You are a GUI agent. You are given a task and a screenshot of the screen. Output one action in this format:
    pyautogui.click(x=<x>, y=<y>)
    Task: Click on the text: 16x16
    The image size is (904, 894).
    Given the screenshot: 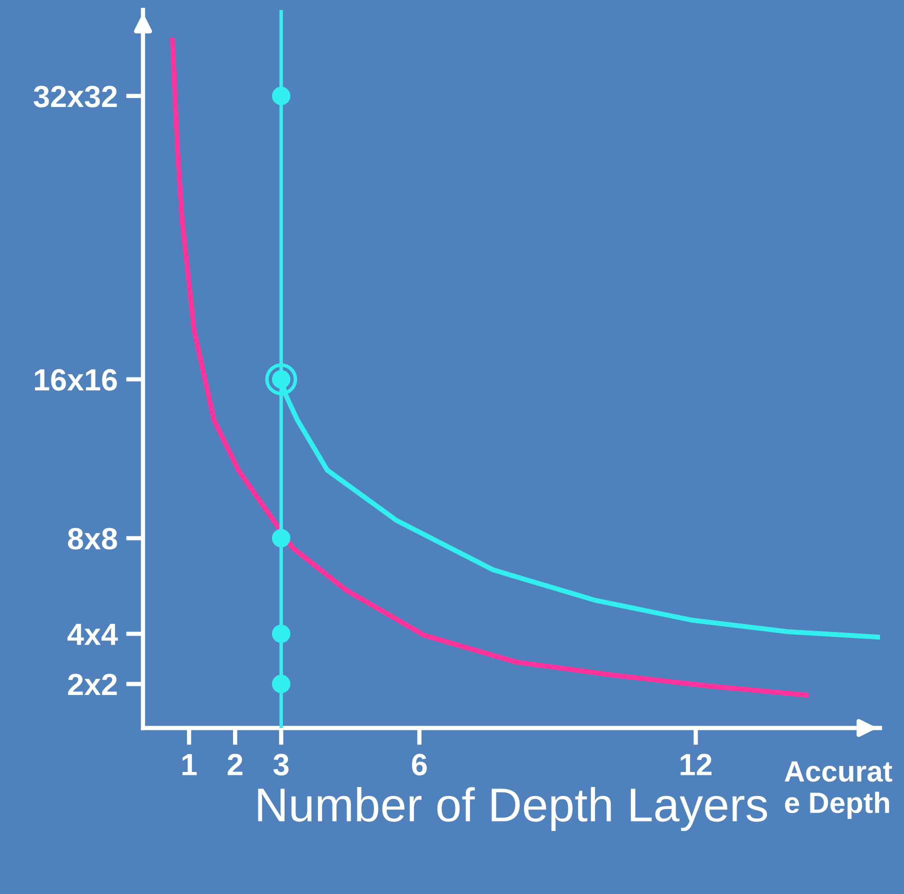 What is the action you would take?
    pyautogui.click(x=75, y=380)
    